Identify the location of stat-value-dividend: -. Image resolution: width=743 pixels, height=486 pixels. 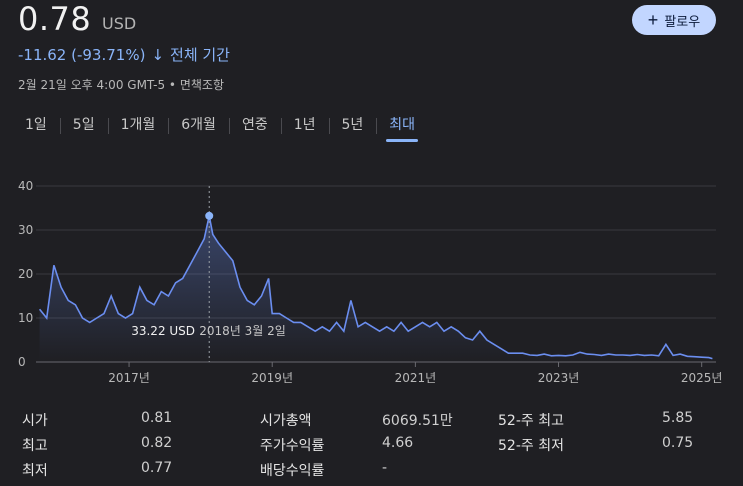
(385, 468).